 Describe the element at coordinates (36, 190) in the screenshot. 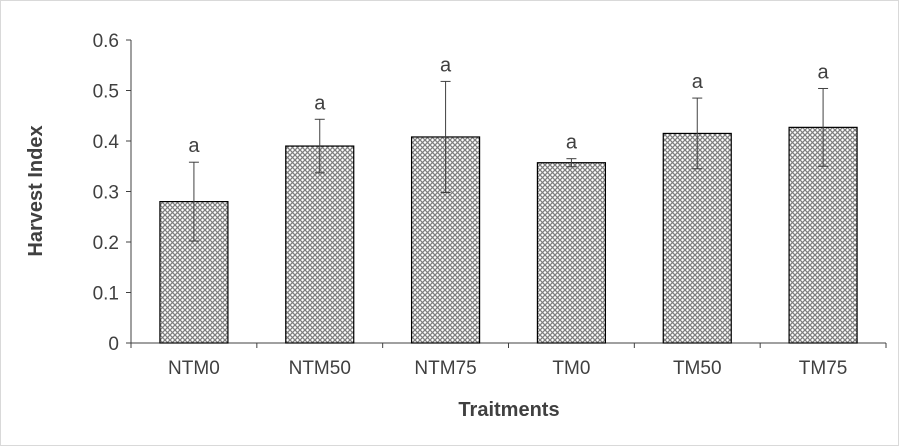

I see `y-axis-title: Harvest Index` at that location.